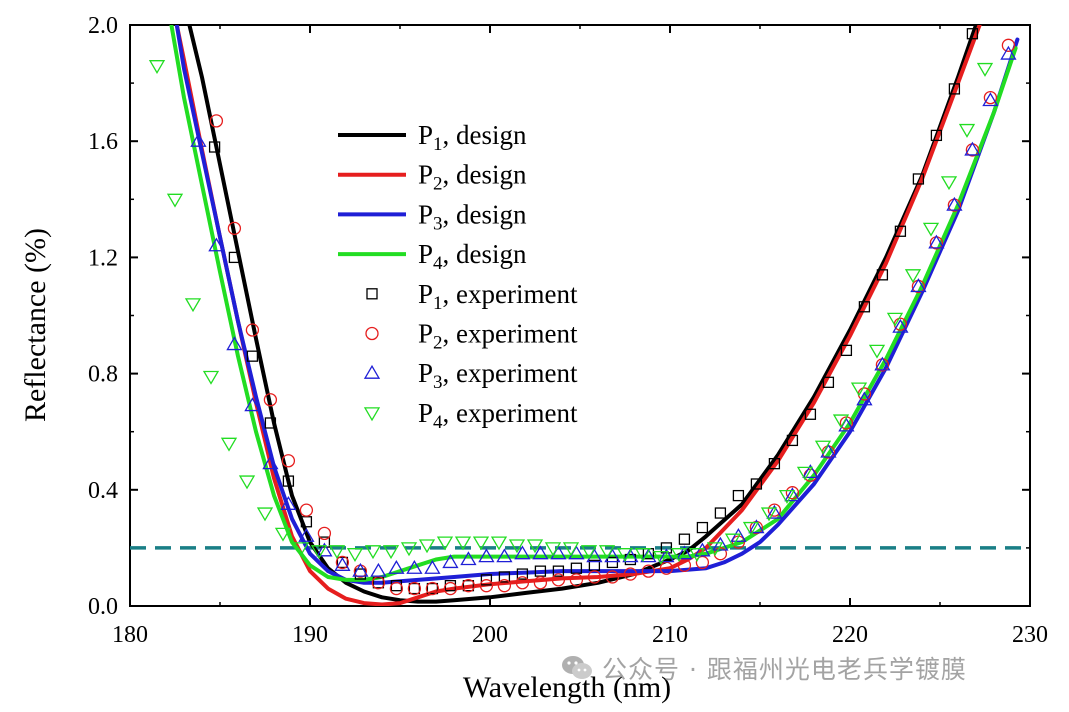 The width and height of the screenshot is (1069, 712). What do you see at coordinates (1030, 635) in the screenshot?
I see `x-tick-label: 230` at bounding box center [1030, 635].